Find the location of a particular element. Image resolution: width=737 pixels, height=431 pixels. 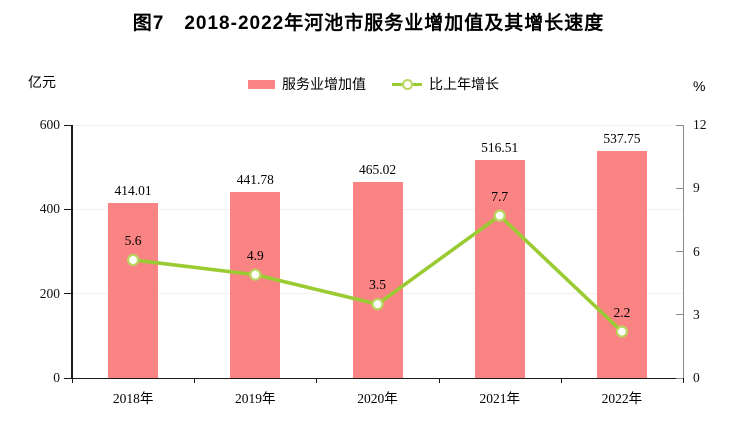

legend-item-bar-series: 服务业增加值 is located at coordinates (307, 84).